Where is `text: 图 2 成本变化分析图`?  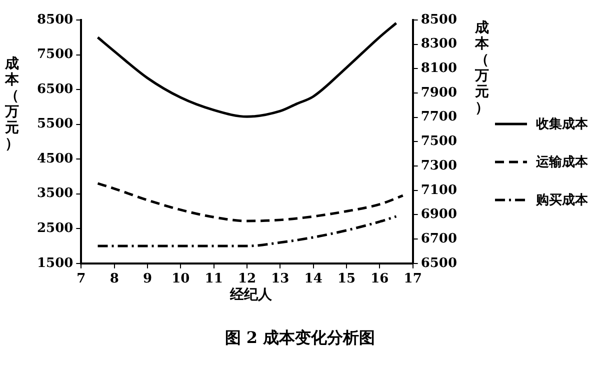
text: 图 2 成本变化分析图 is located at coordinates (300, 338).